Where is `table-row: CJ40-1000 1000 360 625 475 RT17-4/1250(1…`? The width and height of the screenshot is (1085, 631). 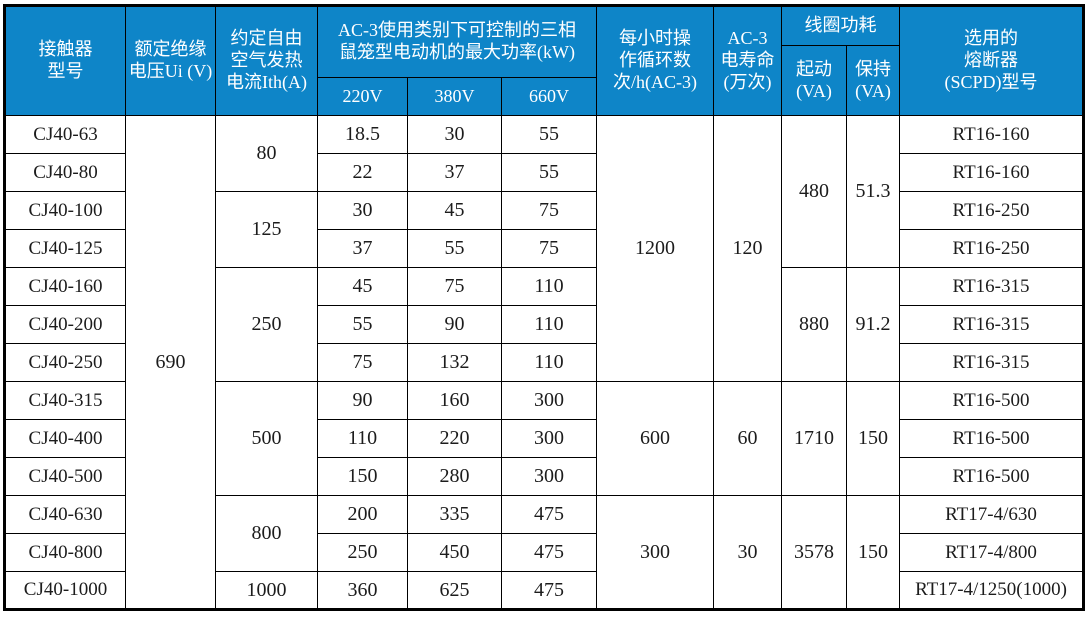 table-row: CJ40-1000 1000 360 625 475 RT17-4/1250(1… is located at coordinates (544, 590).